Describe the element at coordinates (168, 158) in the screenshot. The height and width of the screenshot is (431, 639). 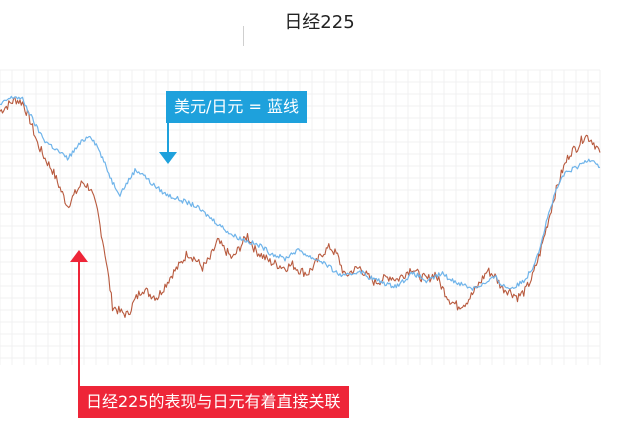
I see `blue-arrow-head` at that location.